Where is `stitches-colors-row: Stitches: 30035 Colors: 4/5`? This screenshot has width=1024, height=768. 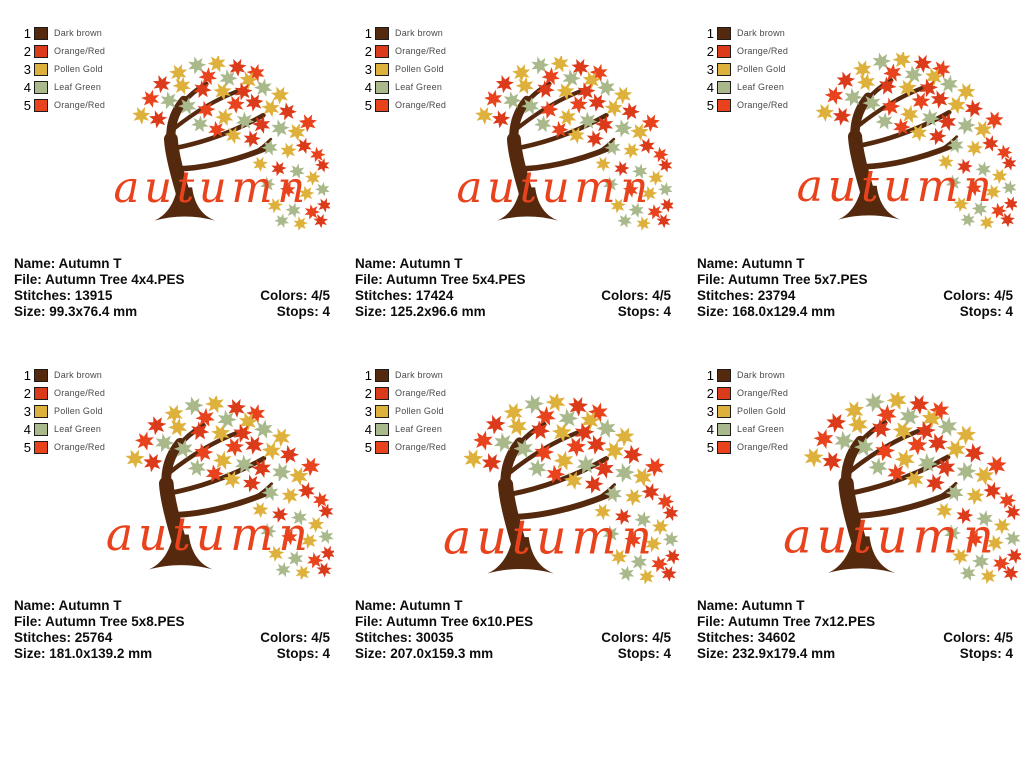 stitches-colors-row: Stitches: 30035 Colors: 4/5 is located at coordinates (513, 638).